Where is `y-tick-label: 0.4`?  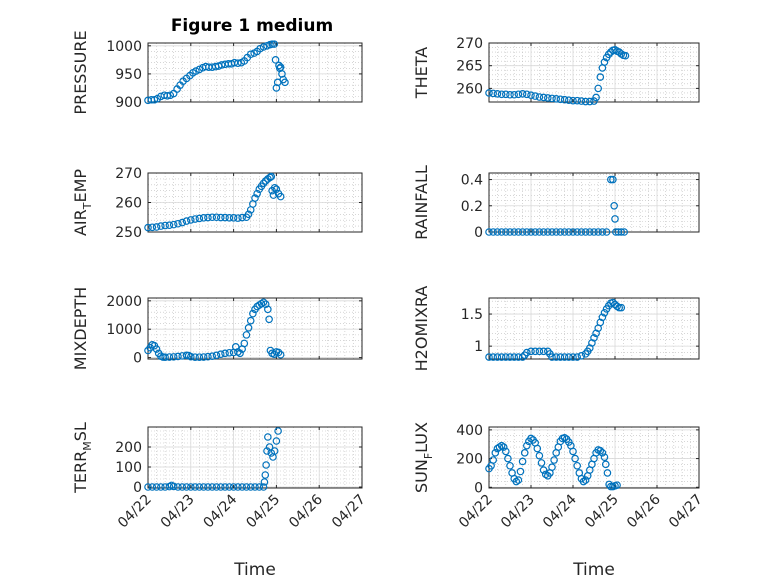
y-tick-label: 0.4 is located at coordinates (472, 181).